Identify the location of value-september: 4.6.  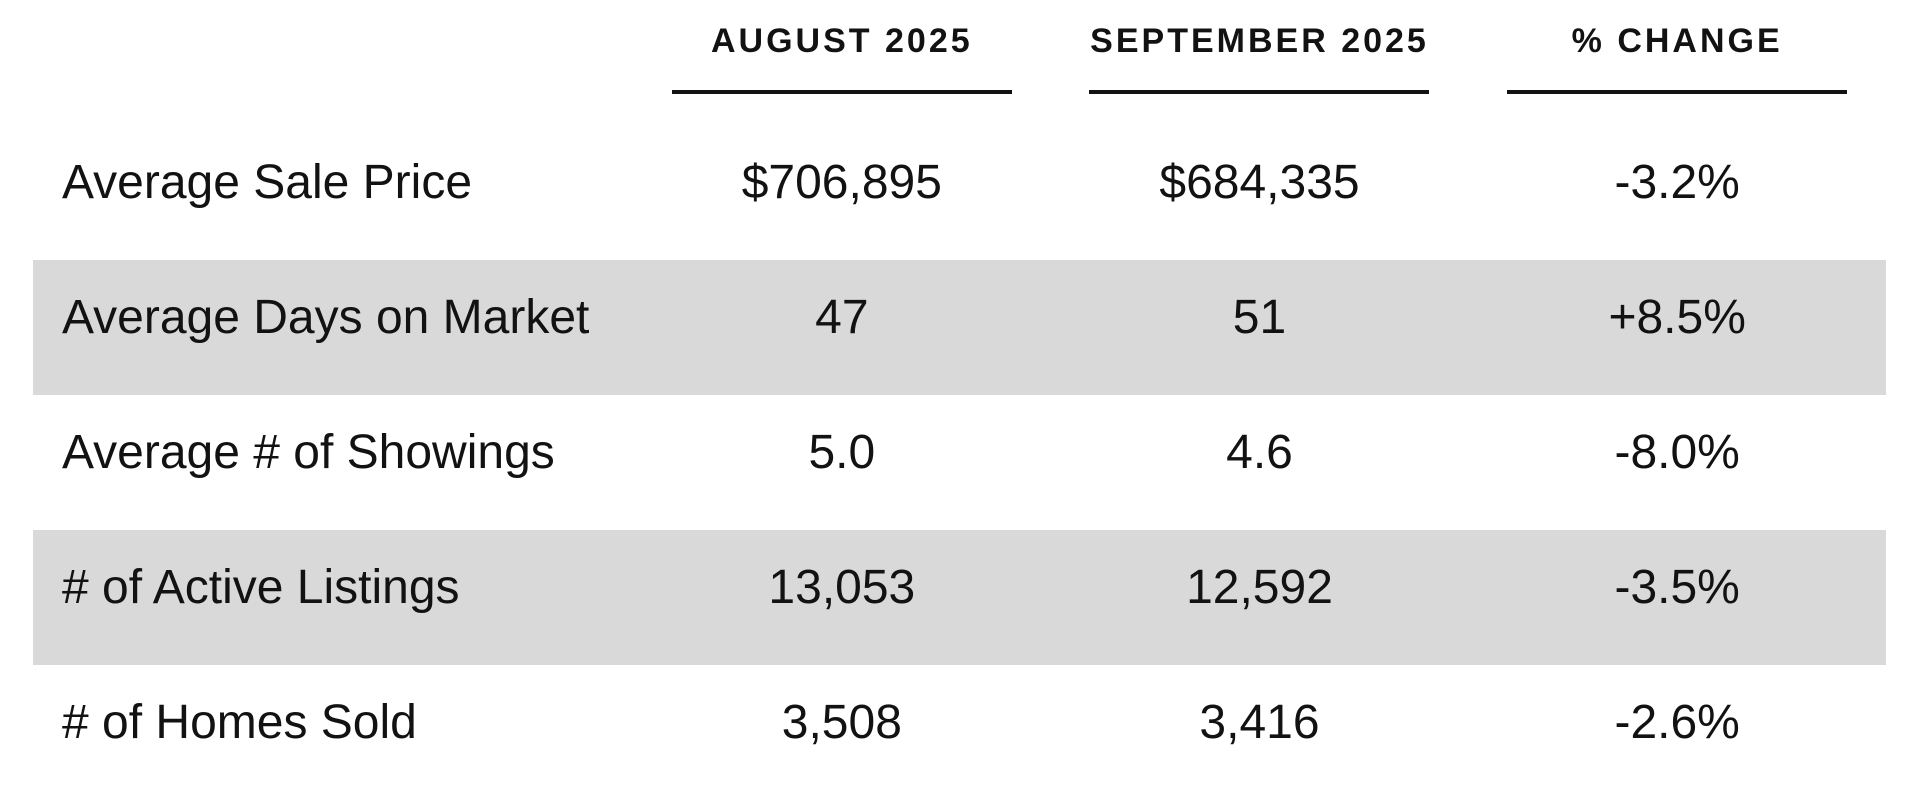
(1259, 453).